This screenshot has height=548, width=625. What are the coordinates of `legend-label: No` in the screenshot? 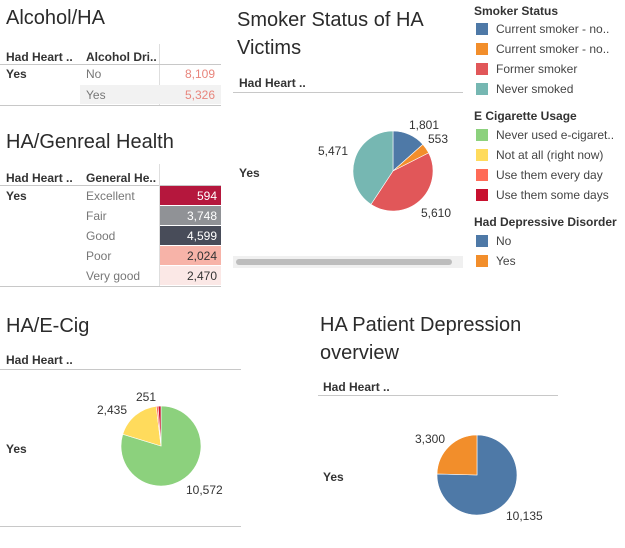 It's located at (504, 241).